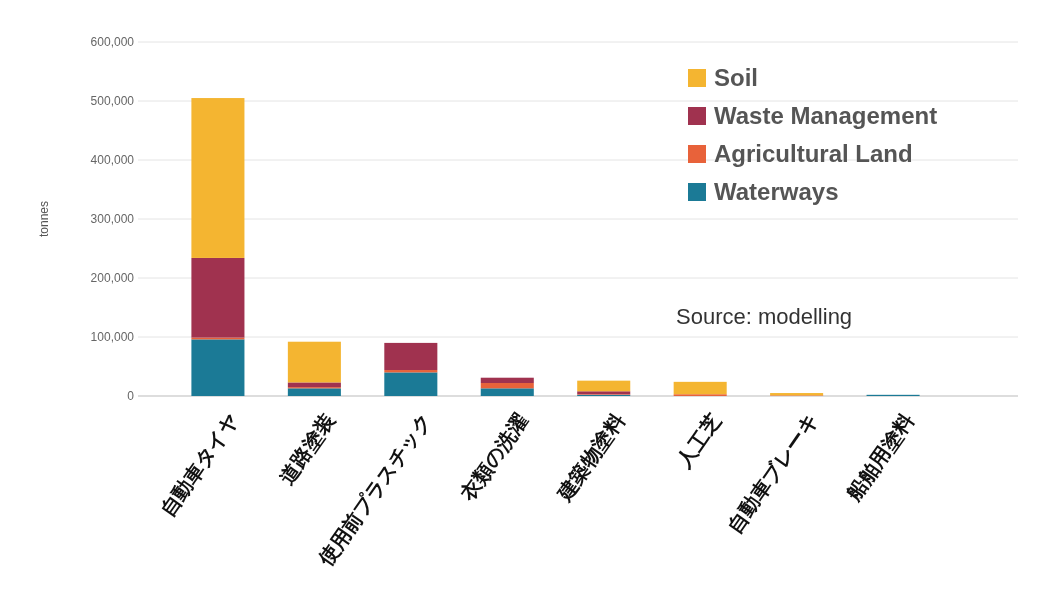  What do you see at coordinates (112, 42) in the screenshot?
I see `y-tick-label: 600,000` at bounding box center [112, 42].